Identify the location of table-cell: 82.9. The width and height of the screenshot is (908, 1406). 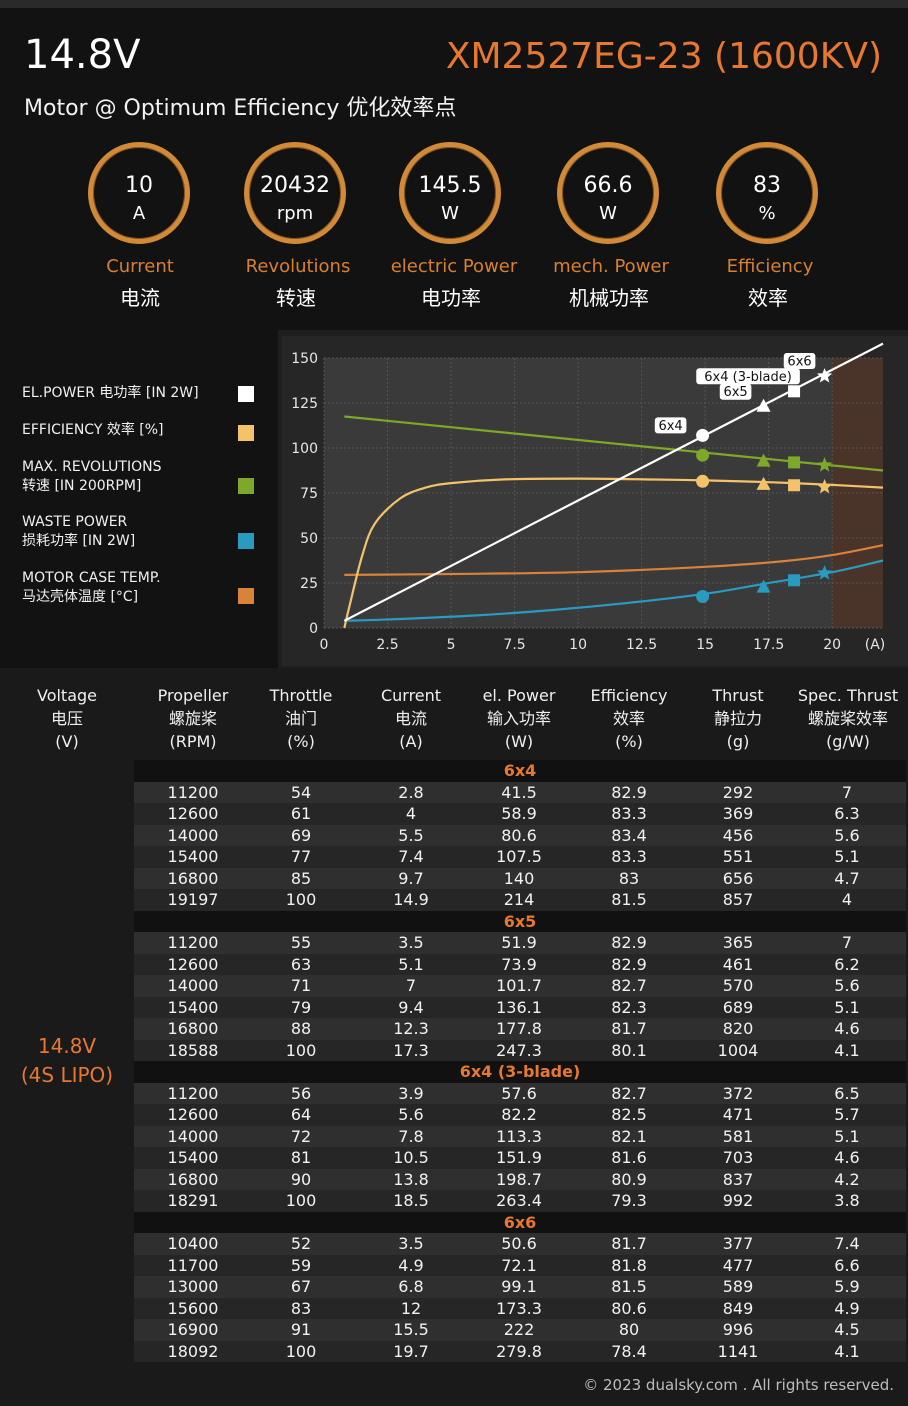
(629, 792).